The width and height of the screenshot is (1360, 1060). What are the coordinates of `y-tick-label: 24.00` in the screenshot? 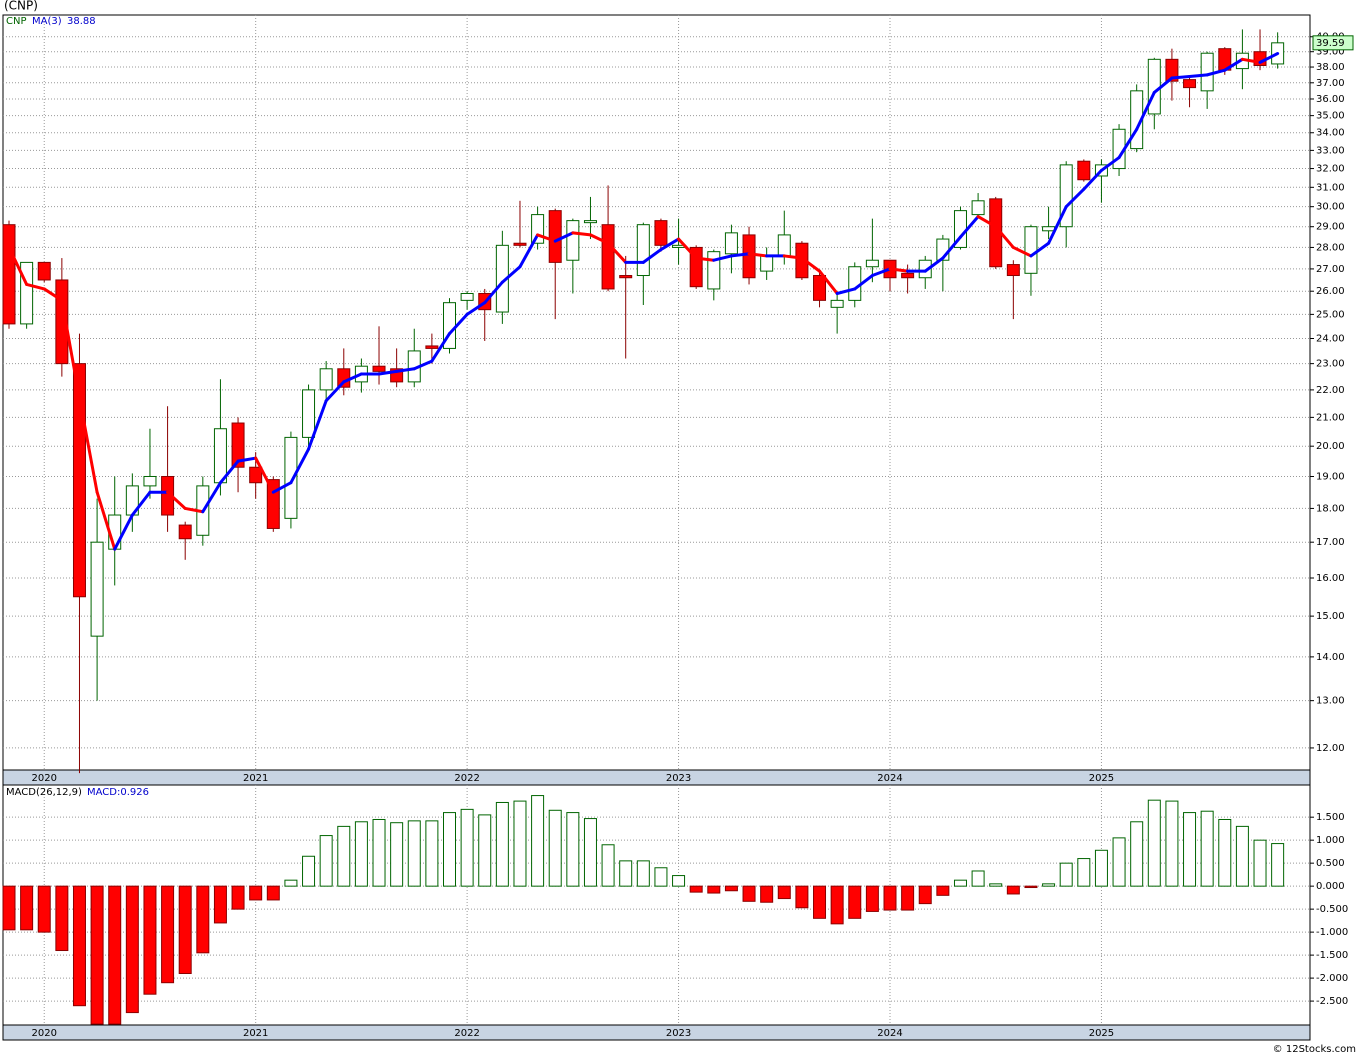 It's located at (1330, 338).